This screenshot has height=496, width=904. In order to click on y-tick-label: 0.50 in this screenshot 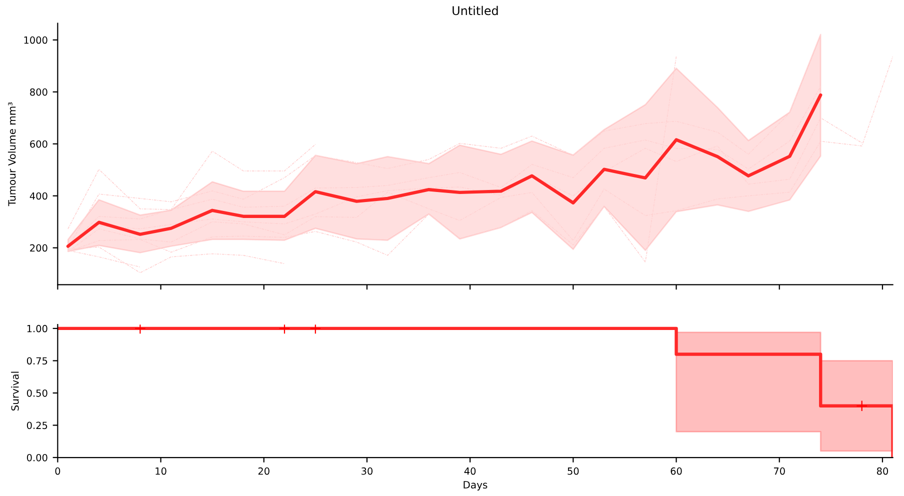, I will do `click(37, 393)`.